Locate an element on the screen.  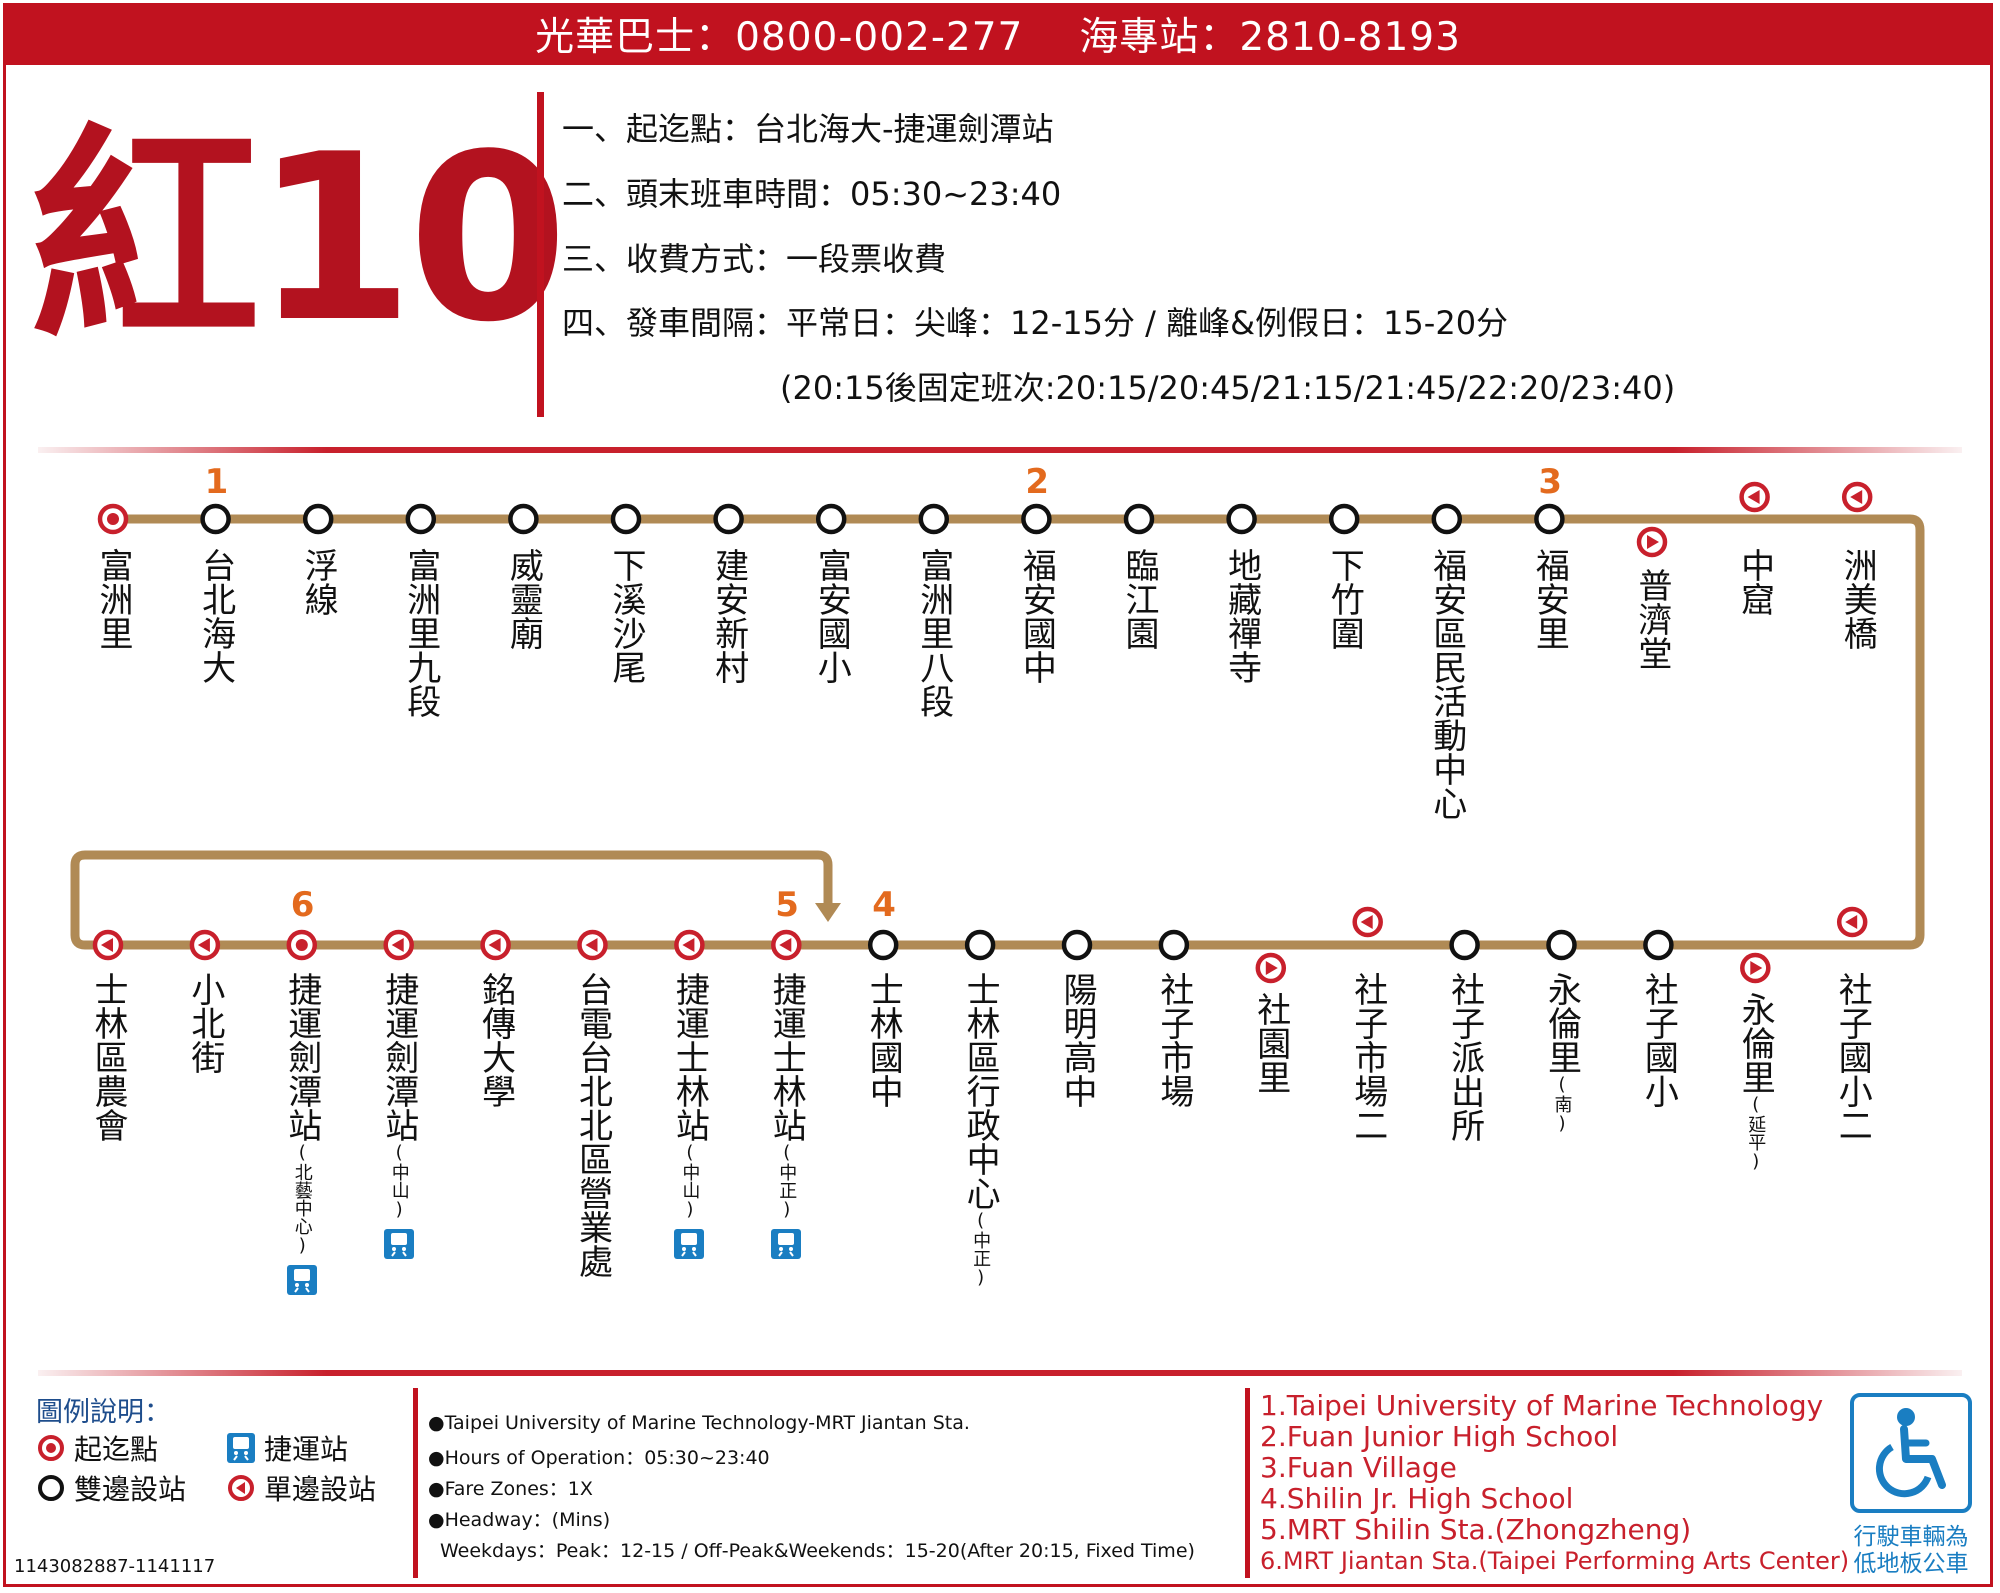
stop-name-text: 福安里 is located at coordinates (1549, 599).